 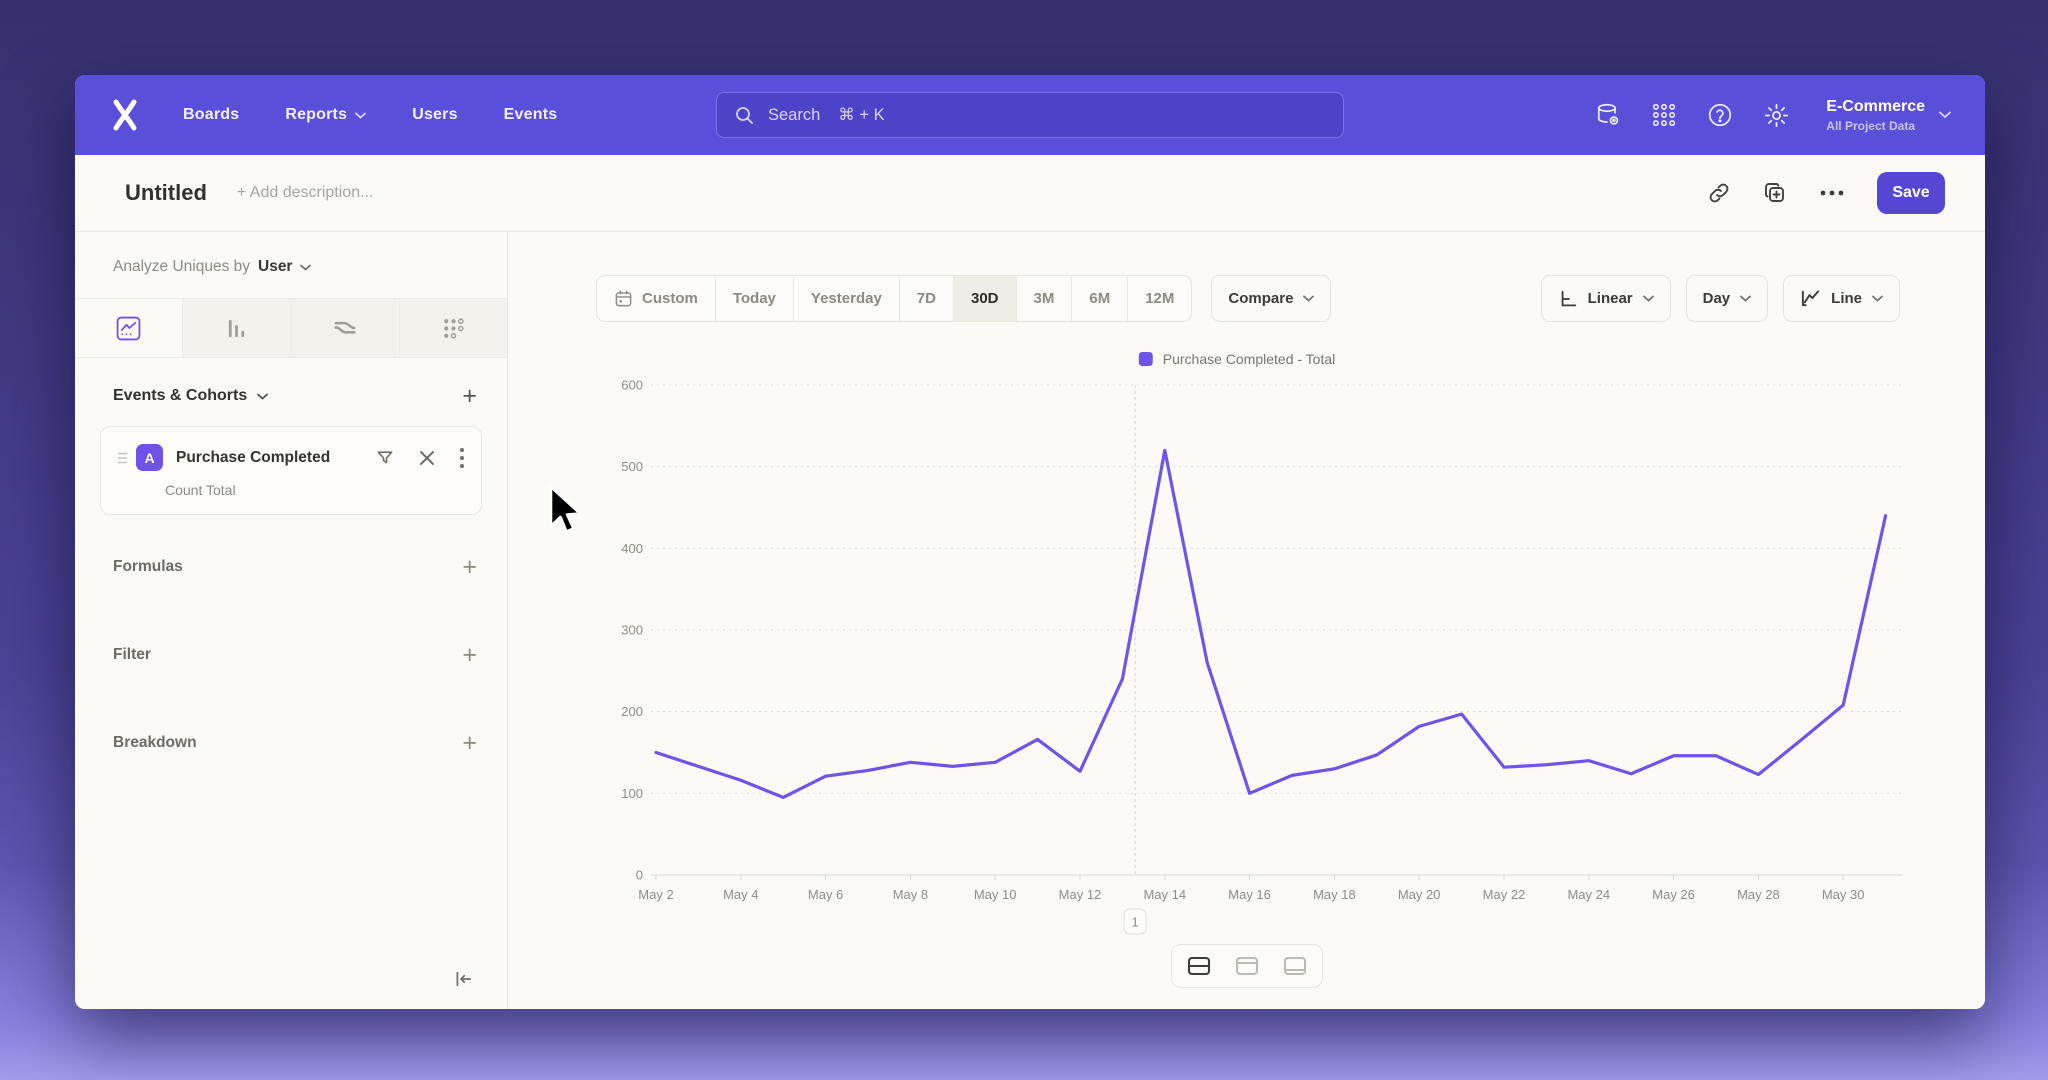 I want to click on filter-funnel-icon, so click(x=385, y=458).